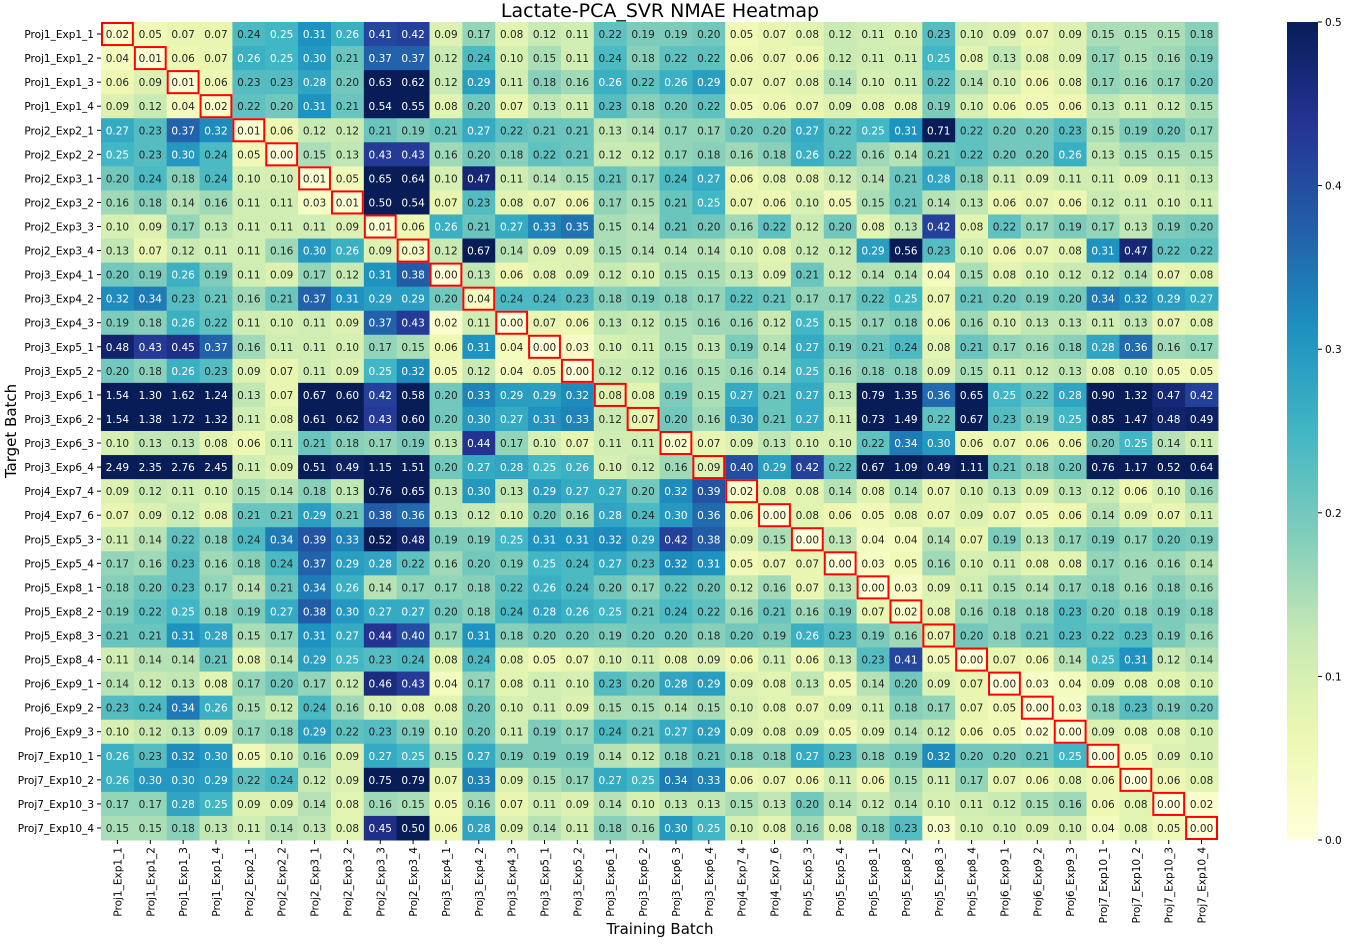 This screenshot has width=1360, height=950. I want to click on cell-value-label: 0.00, so click(1168, 805).